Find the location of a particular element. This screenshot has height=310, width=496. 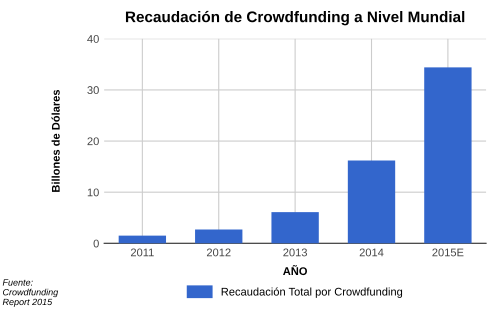

y-tick-label: 40 is located at coordinates (93, 39).